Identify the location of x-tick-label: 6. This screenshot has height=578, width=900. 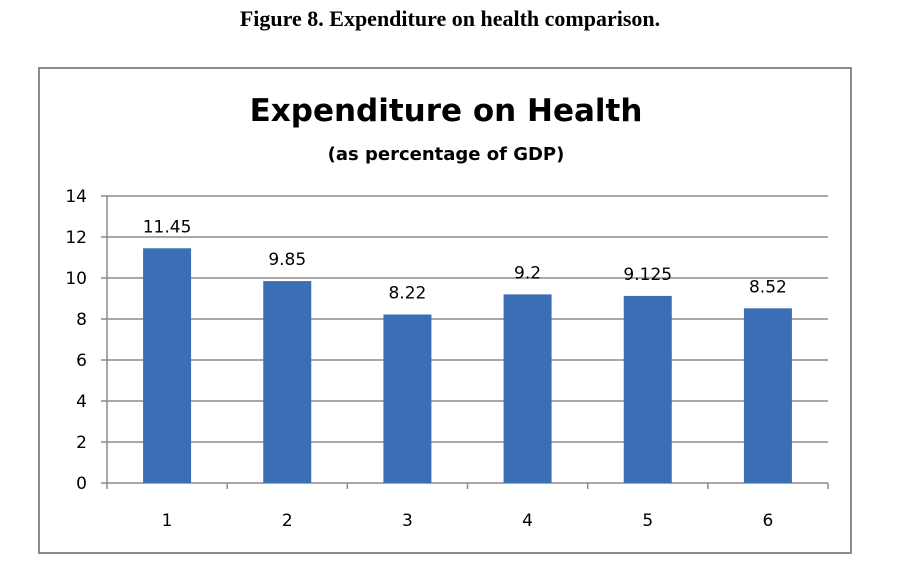
(768, 521).